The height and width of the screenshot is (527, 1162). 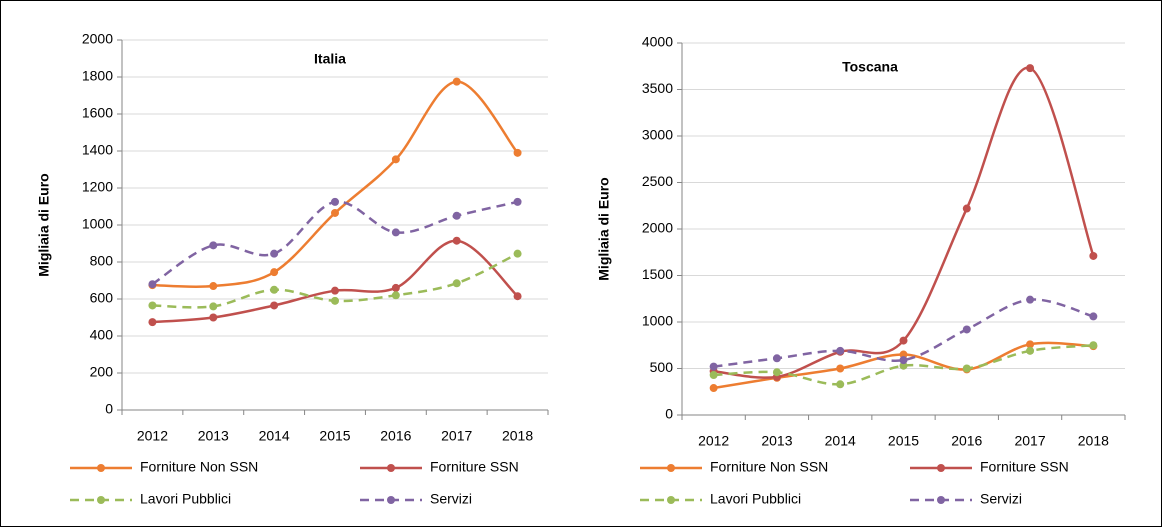 I want to click on y-tick-label: 800, so click(x=102, y=261).